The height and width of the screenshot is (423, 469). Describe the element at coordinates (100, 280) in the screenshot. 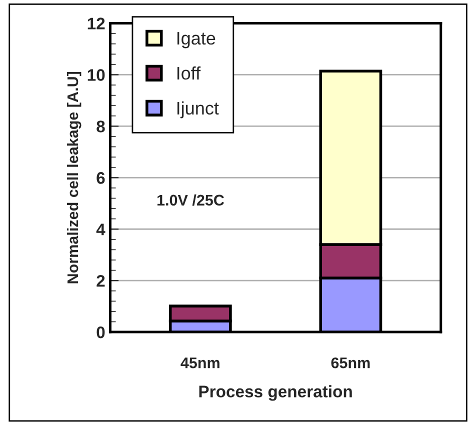

I see `y-tick-label: 2` at that location.